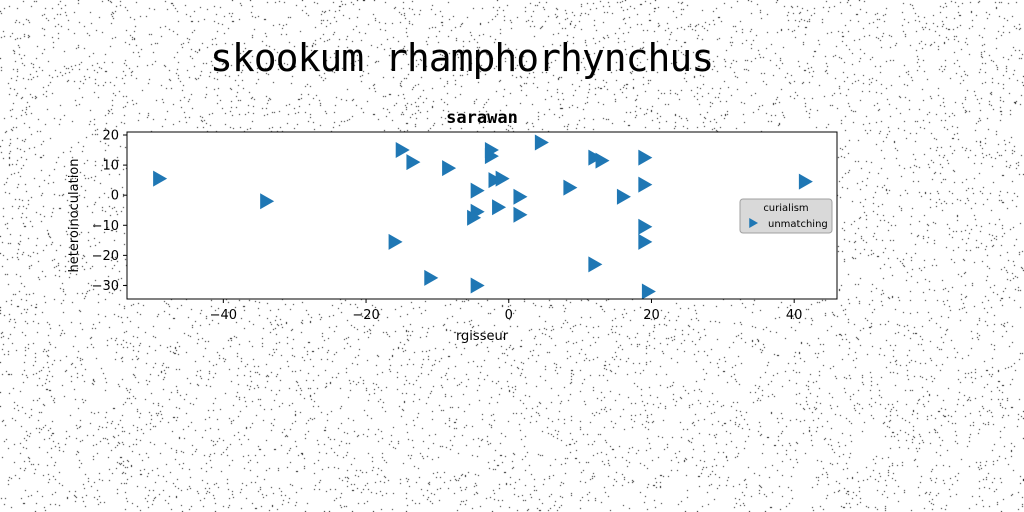 Image resolution: width=1024 pixels, height=512 pixels. What do you see at coordinates (798, 224) in the screenshot?
I see `legend-entry-label: unmatching` at bounding box center [798, 224].